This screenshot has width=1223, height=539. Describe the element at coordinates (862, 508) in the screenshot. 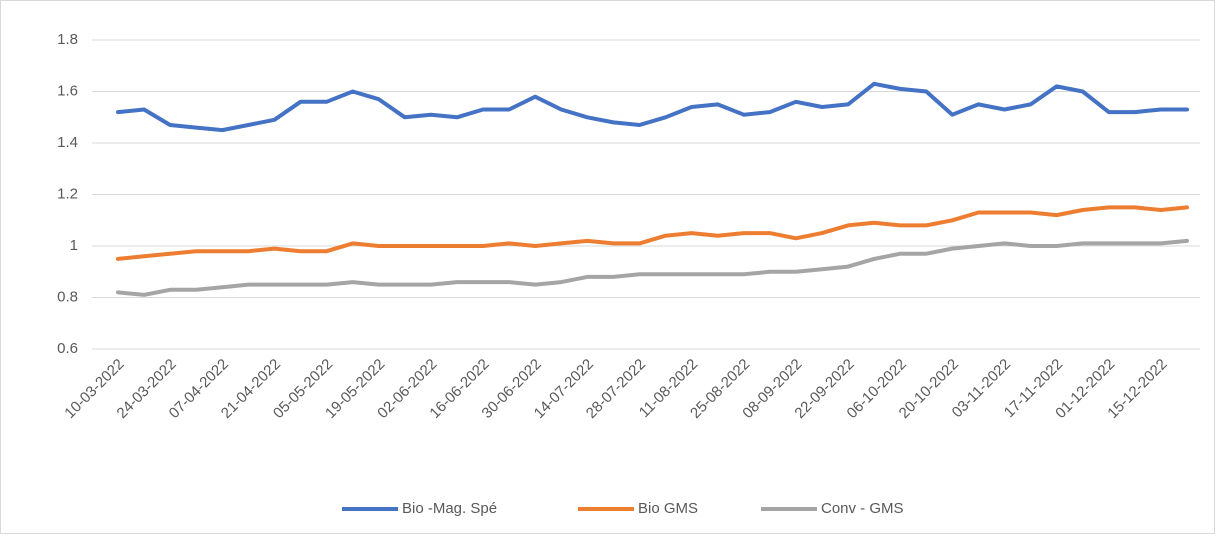

I see `legend-label: Conv - GMS` at that location.